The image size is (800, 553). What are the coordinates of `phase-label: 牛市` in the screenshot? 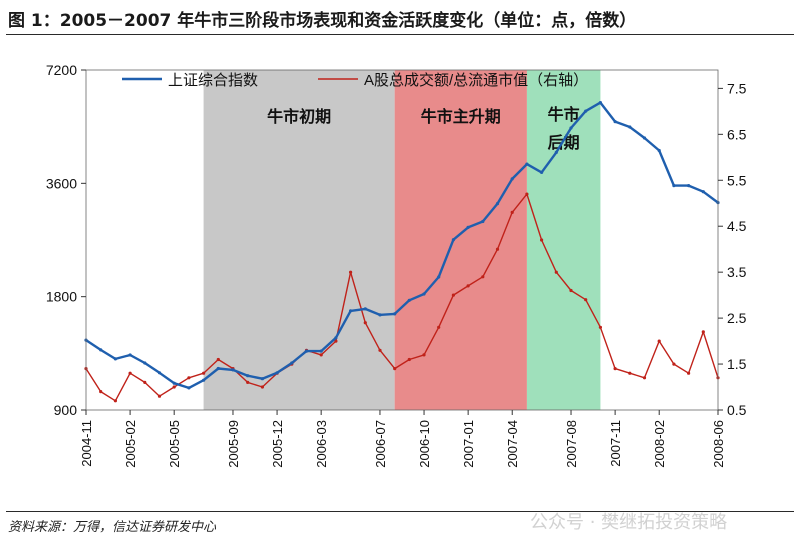 It's located at (564, 114).